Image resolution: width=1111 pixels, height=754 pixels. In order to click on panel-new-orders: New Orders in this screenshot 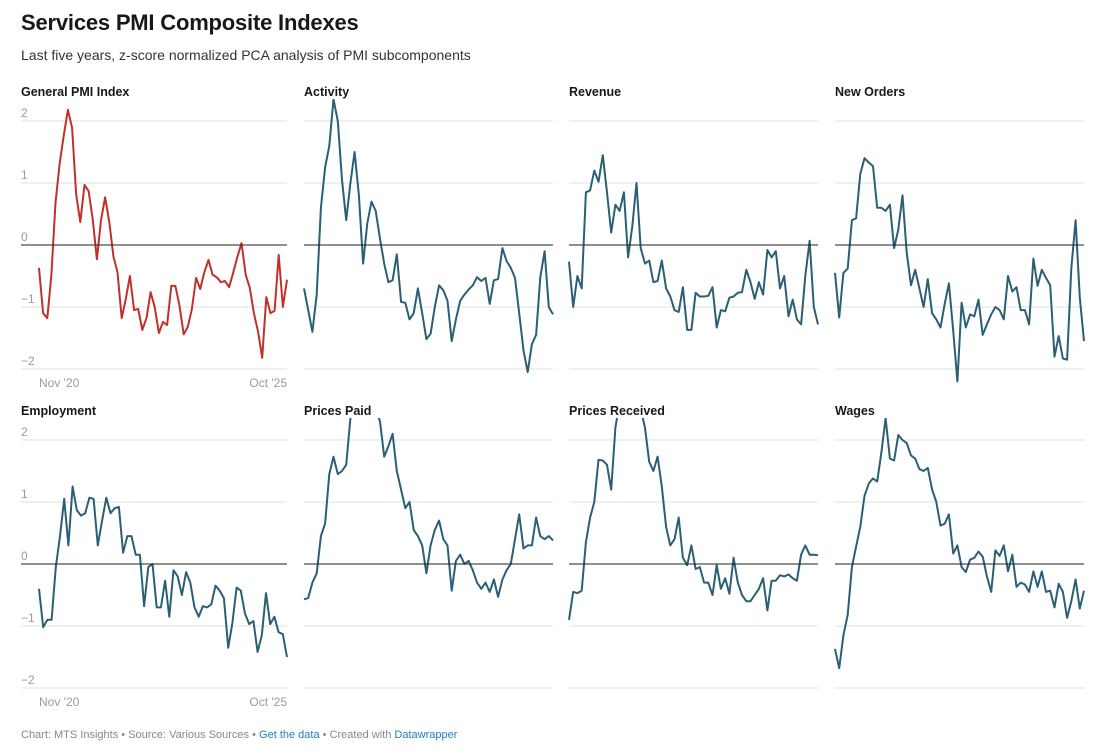, I will do `click(965, 235)`.